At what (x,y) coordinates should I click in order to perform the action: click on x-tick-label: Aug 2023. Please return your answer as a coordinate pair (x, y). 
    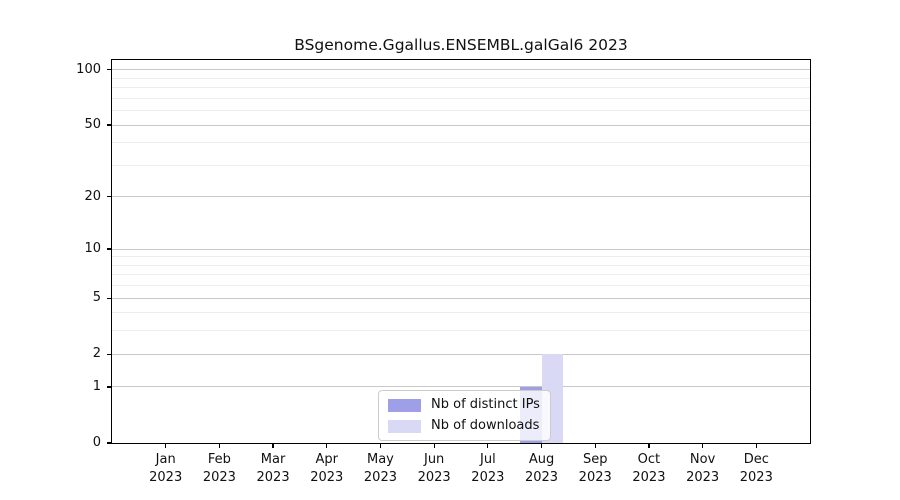
    Looking at the image, I should click on (541, 468).